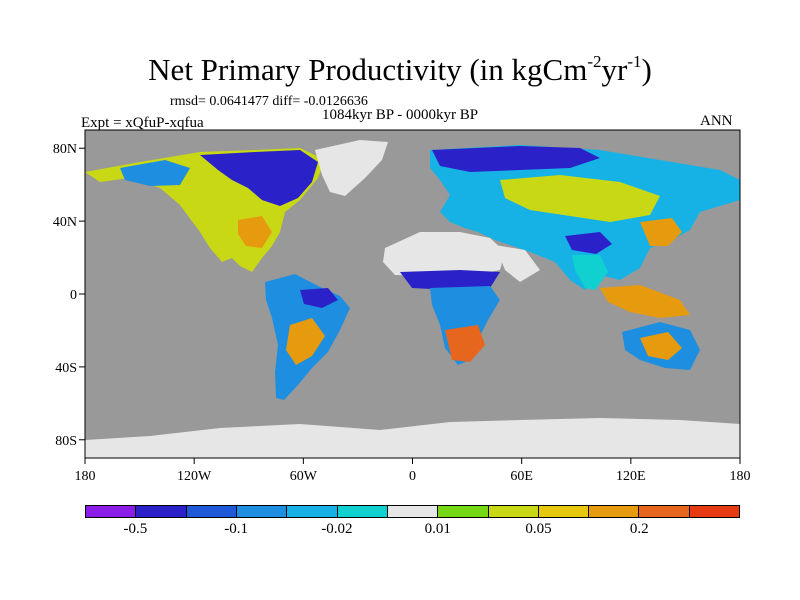 The height and width of the screenshot is (600, 800). I want to click on experiment-label: Expt = xQfuP-xqfua, so click(142, 123).